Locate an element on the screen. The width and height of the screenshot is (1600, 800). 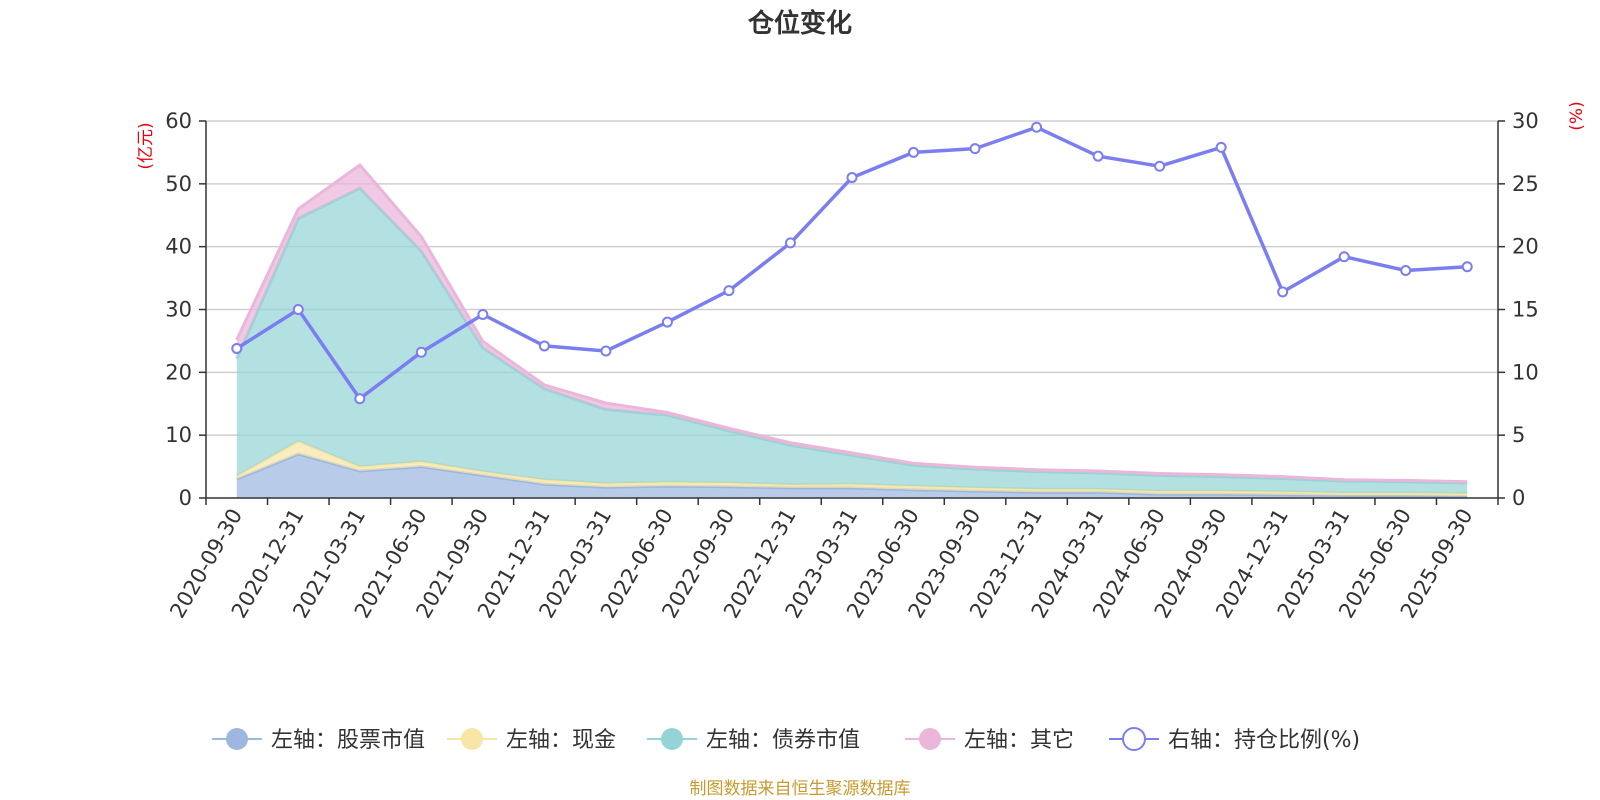
legend-label: 左轴：债券市值 is located at coordinates (783, 740).